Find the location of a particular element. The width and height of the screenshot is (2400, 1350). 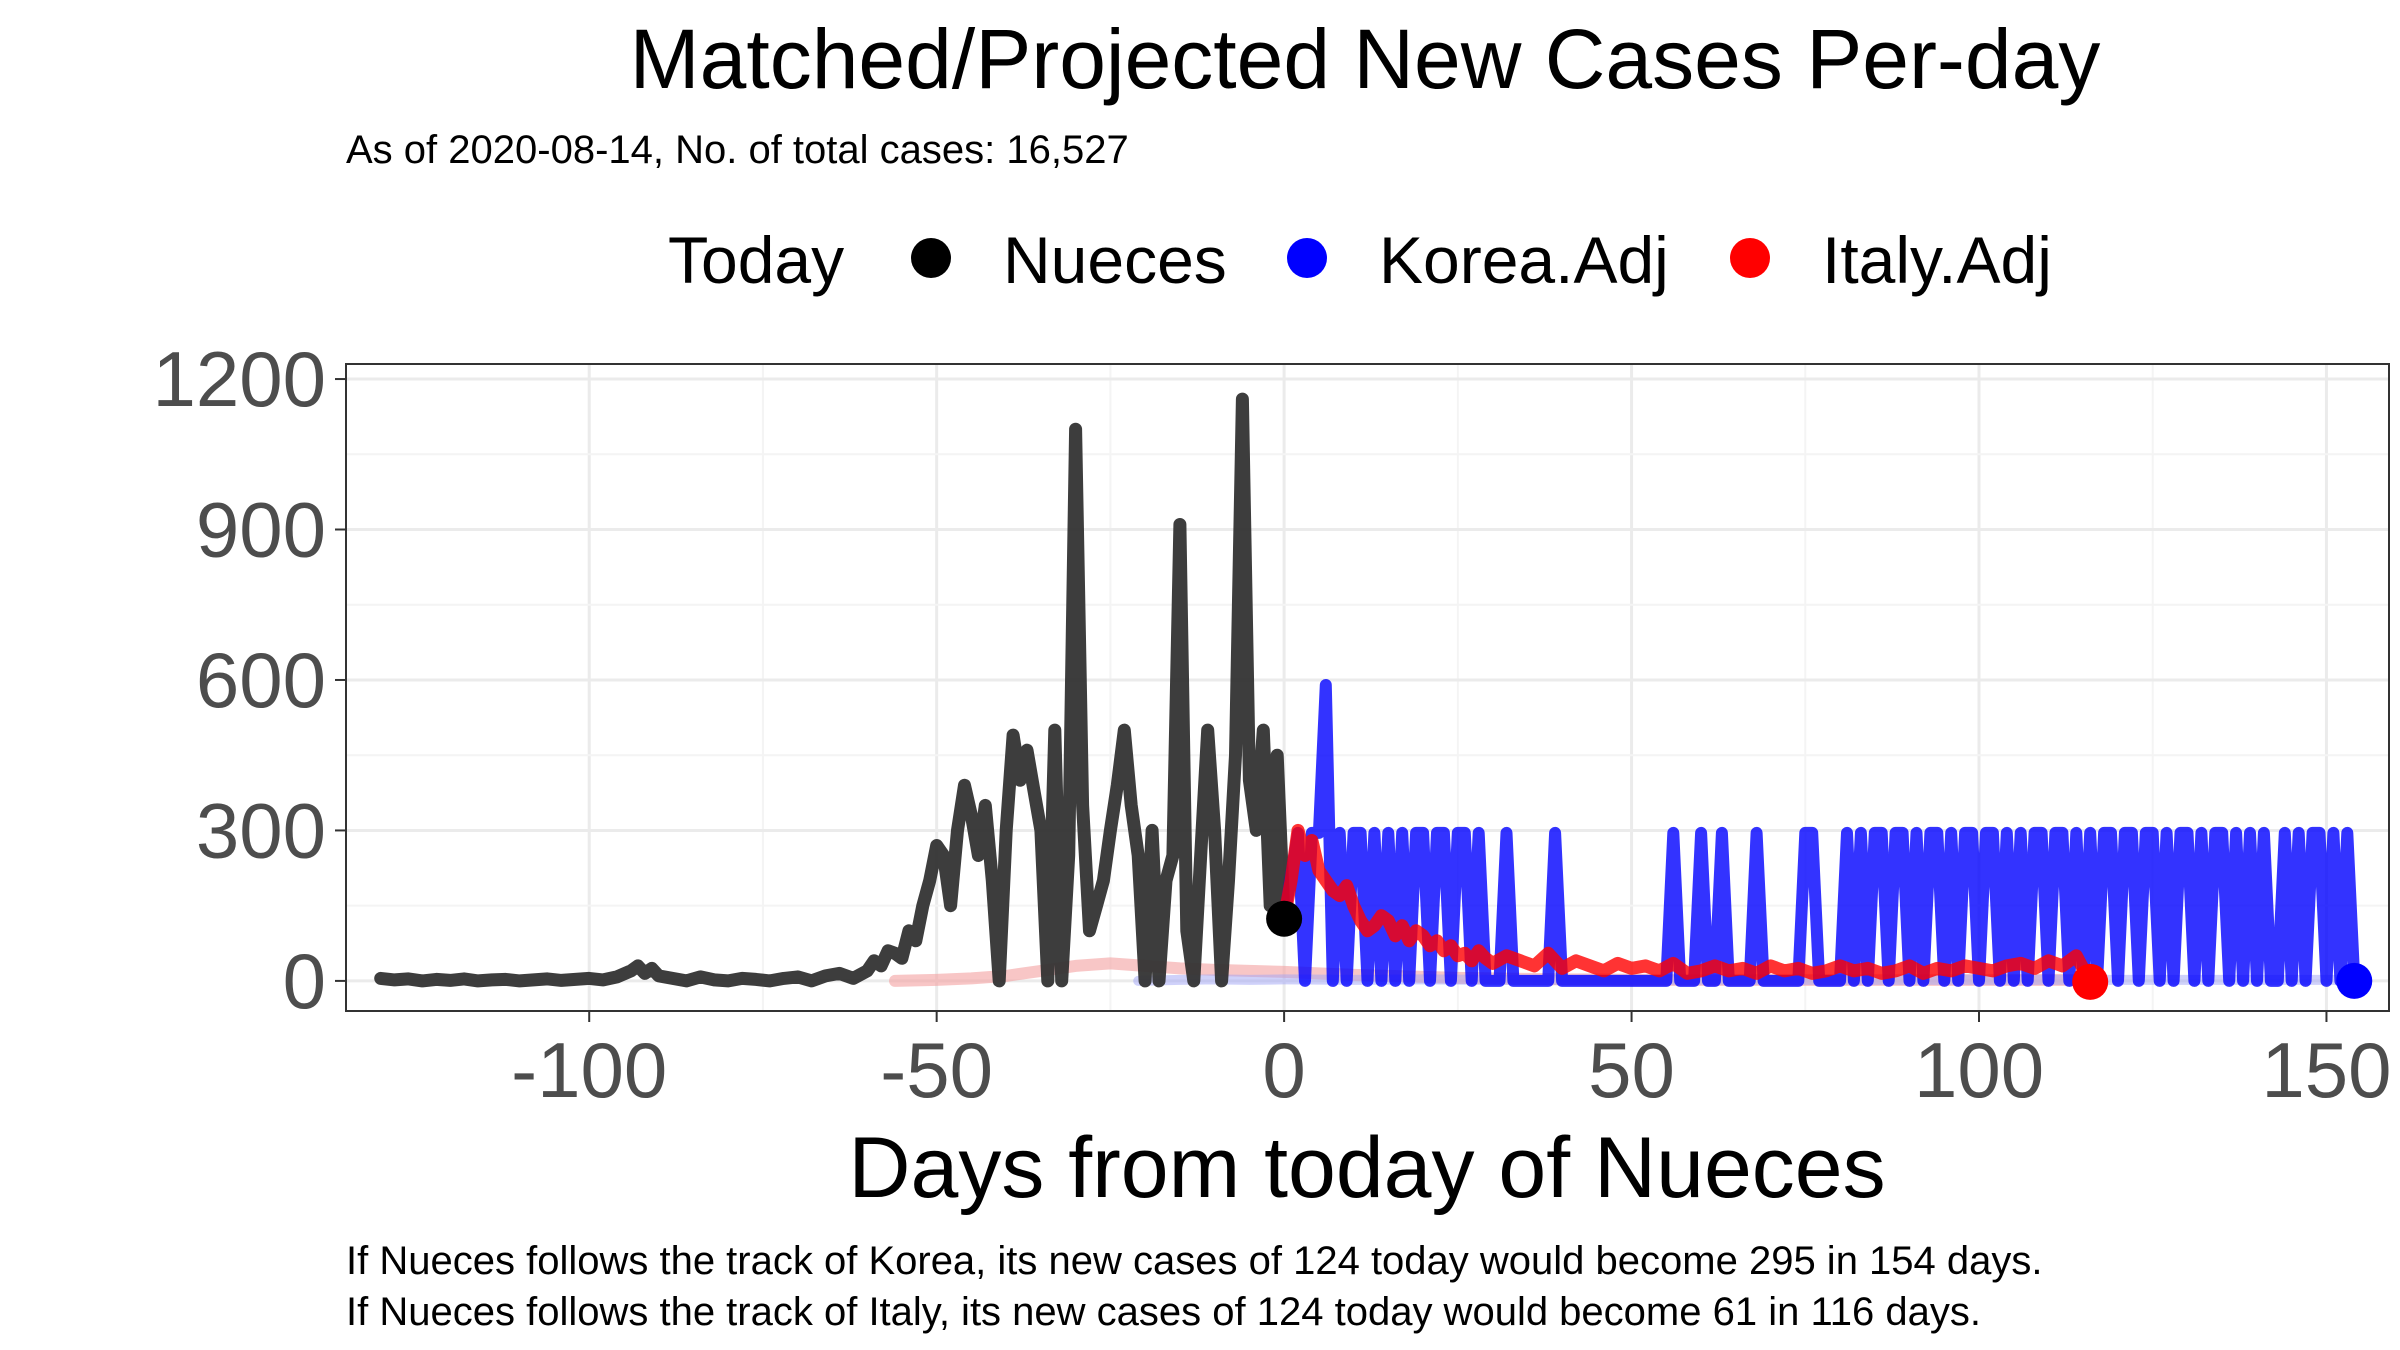

legend-label-korea: Korea.Adj is located at coordinates (1524, 260).